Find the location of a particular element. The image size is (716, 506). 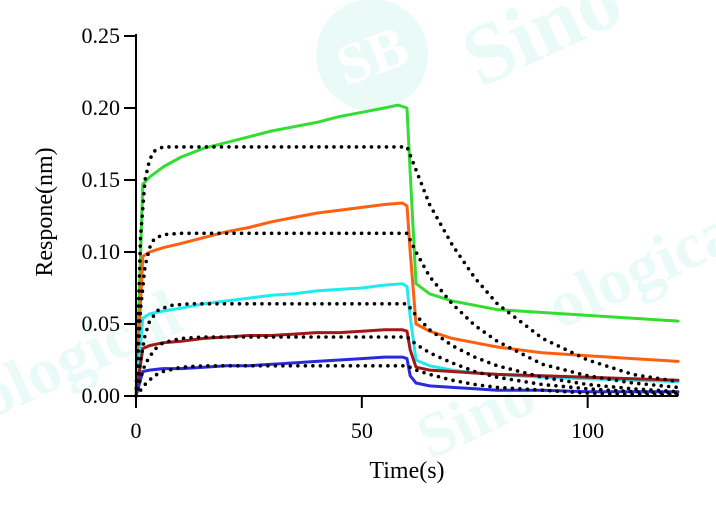

y-tick-label: 0.00 is located at coordinates (101, 395).